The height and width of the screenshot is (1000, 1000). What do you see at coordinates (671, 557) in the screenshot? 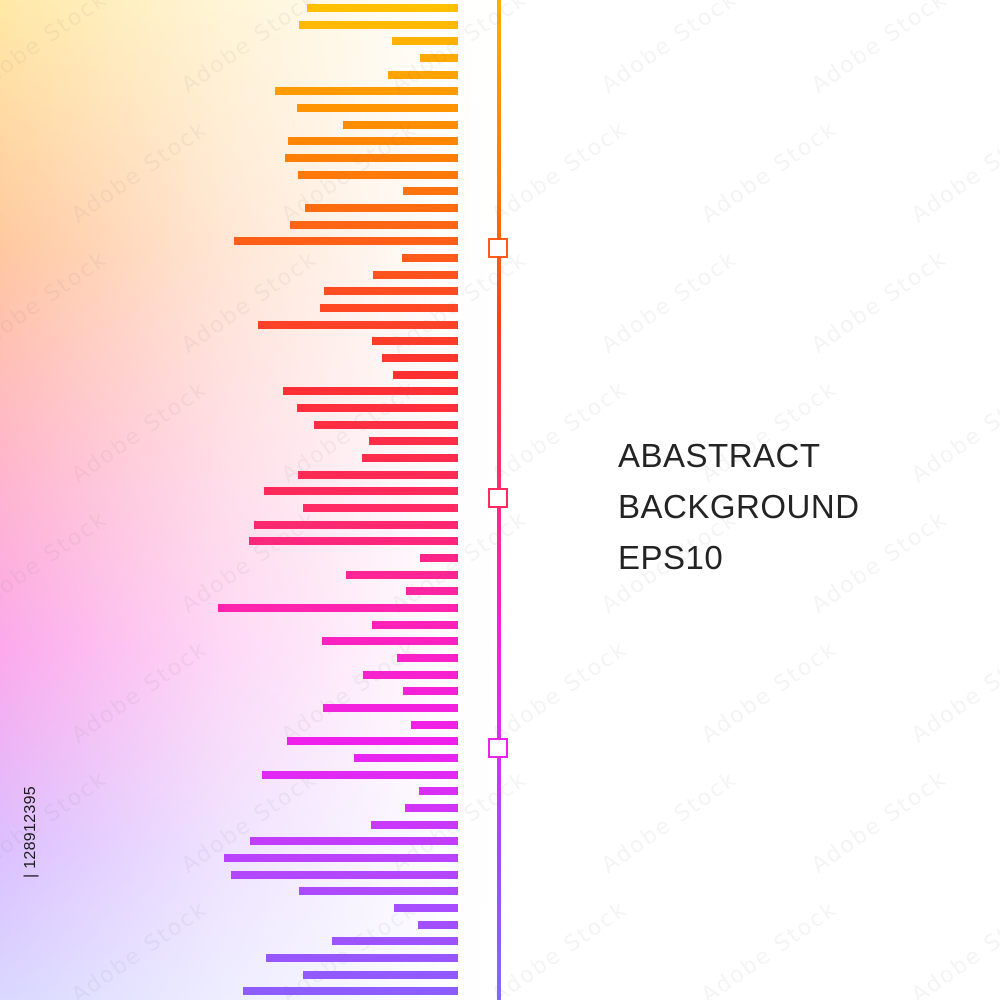
I see `headline-line-3: EPS10` at bounding box center [671, 557].